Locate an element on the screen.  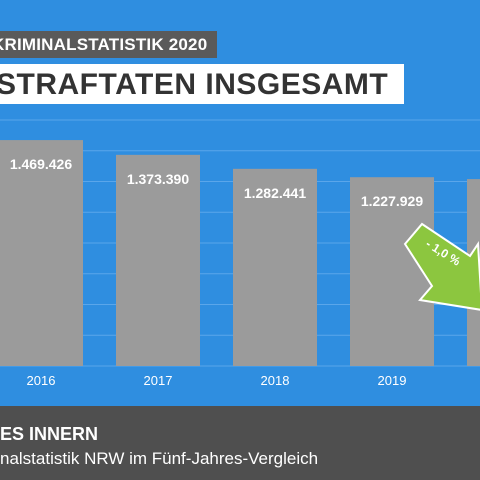
down-arrow-icon is located at coordinates (441, 266).